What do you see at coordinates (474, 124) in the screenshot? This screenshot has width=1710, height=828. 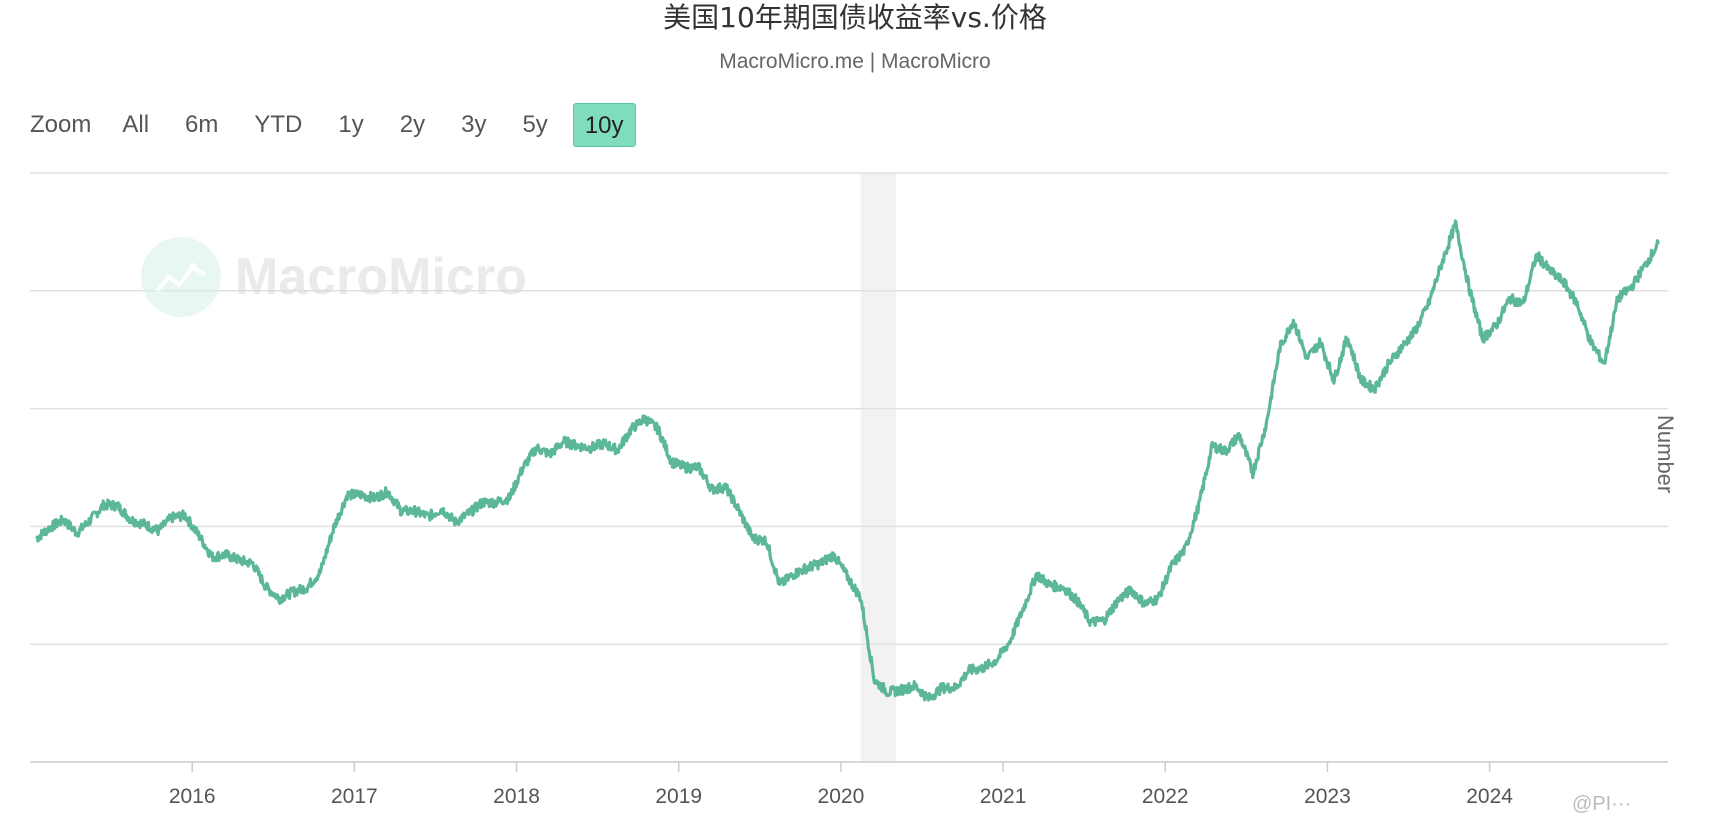 I see `range-button-3y: 3y` at bounding box center [474, 124].